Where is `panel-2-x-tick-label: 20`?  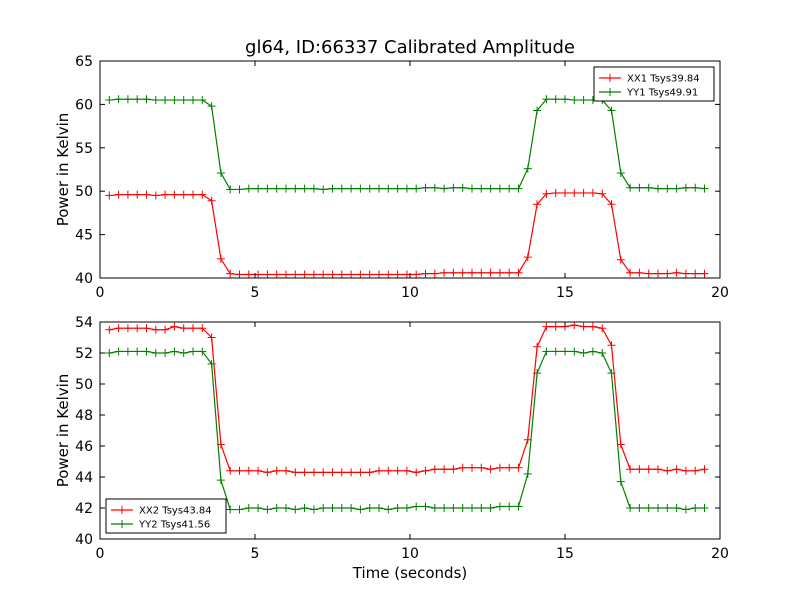 panel-2-x-tick-label: 20 is located at coordinates (720, 554).